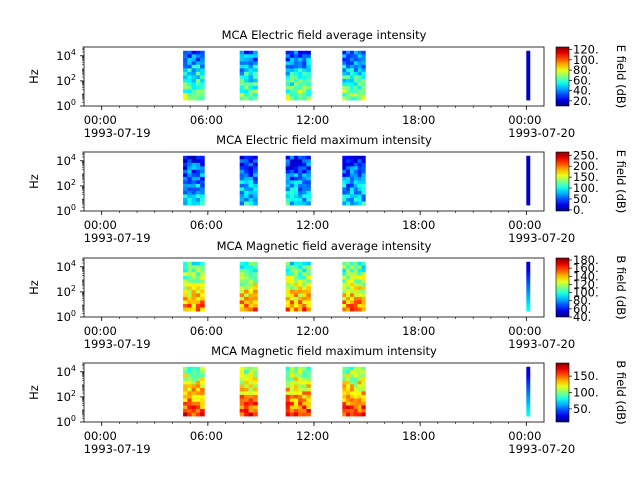  I want to click on x-tick-label: 18:00, so click(418, 225).